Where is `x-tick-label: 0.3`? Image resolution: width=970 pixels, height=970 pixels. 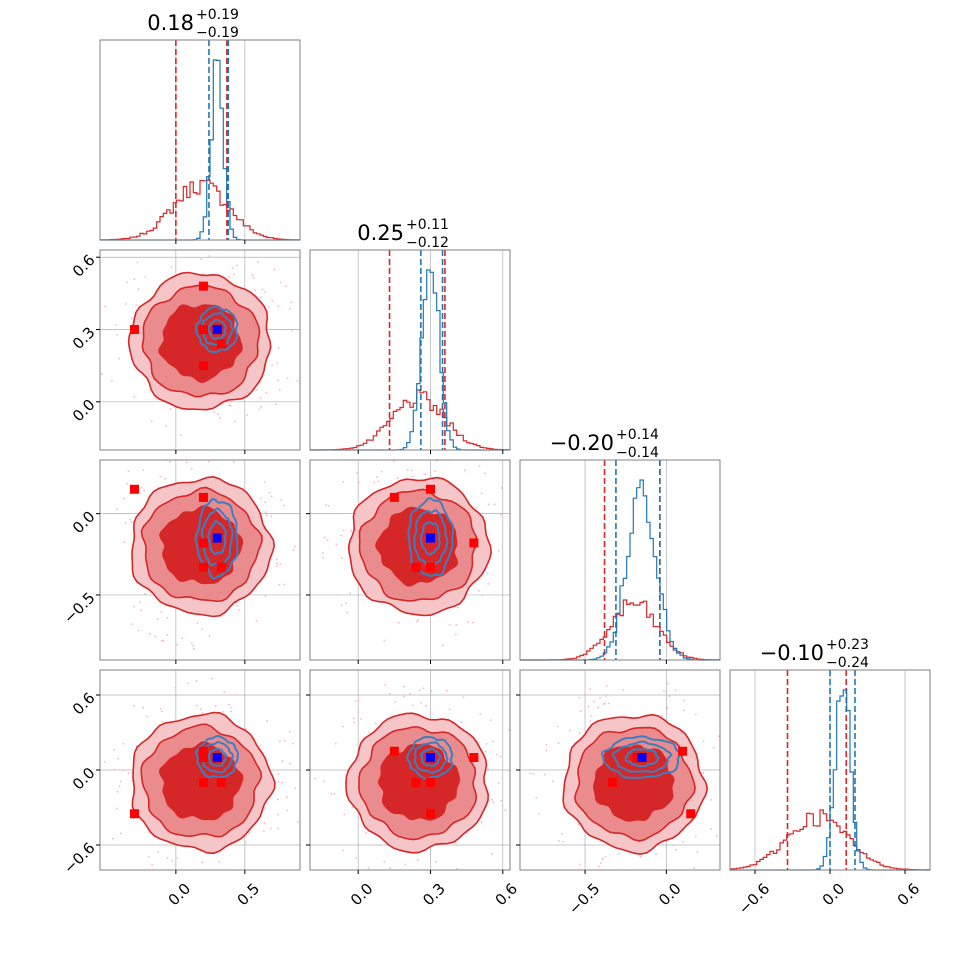 x-tick-label: 0.3 is located at coordinates (434, 895).